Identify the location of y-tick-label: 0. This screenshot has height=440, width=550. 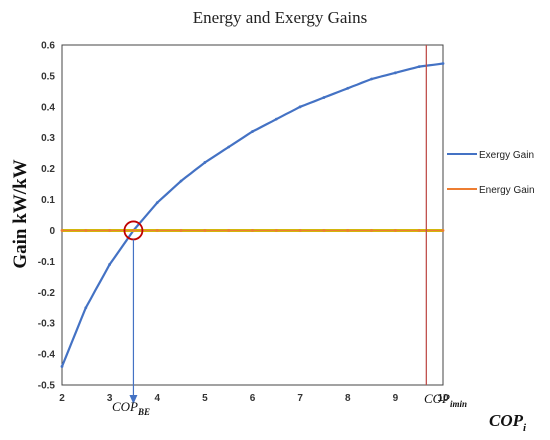
(52, 231).